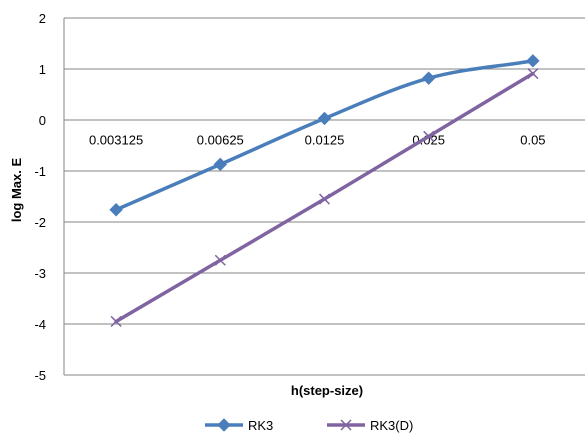 The image size is (587, 436). Describe the element at coordinates (40, 222) in the screenshot. I see `y-tick-label: -2` at that location.